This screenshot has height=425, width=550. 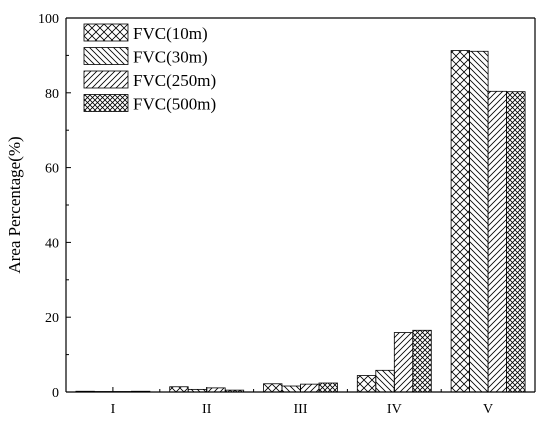 I want to click on legend-label: FVC(250m), so click(x=174, y=80).